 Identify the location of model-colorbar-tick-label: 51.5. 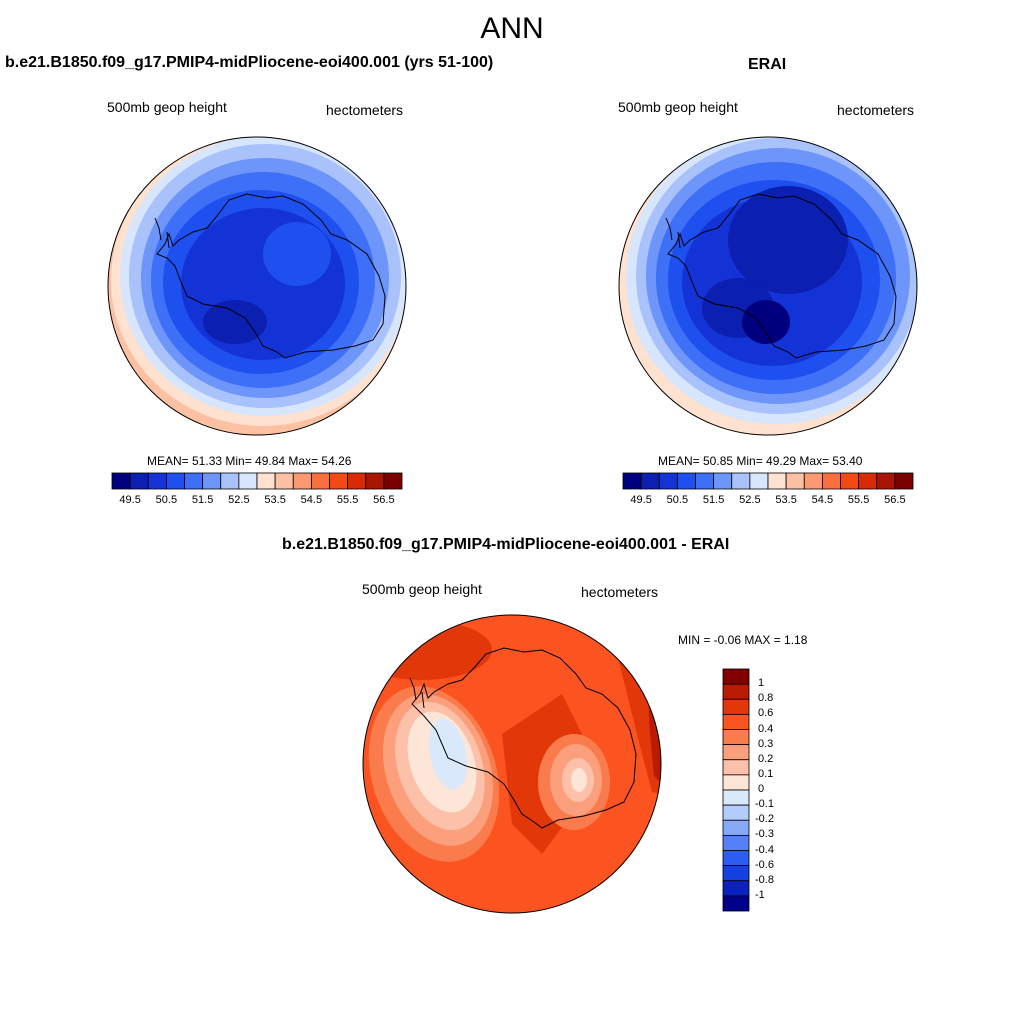
(202, 500).